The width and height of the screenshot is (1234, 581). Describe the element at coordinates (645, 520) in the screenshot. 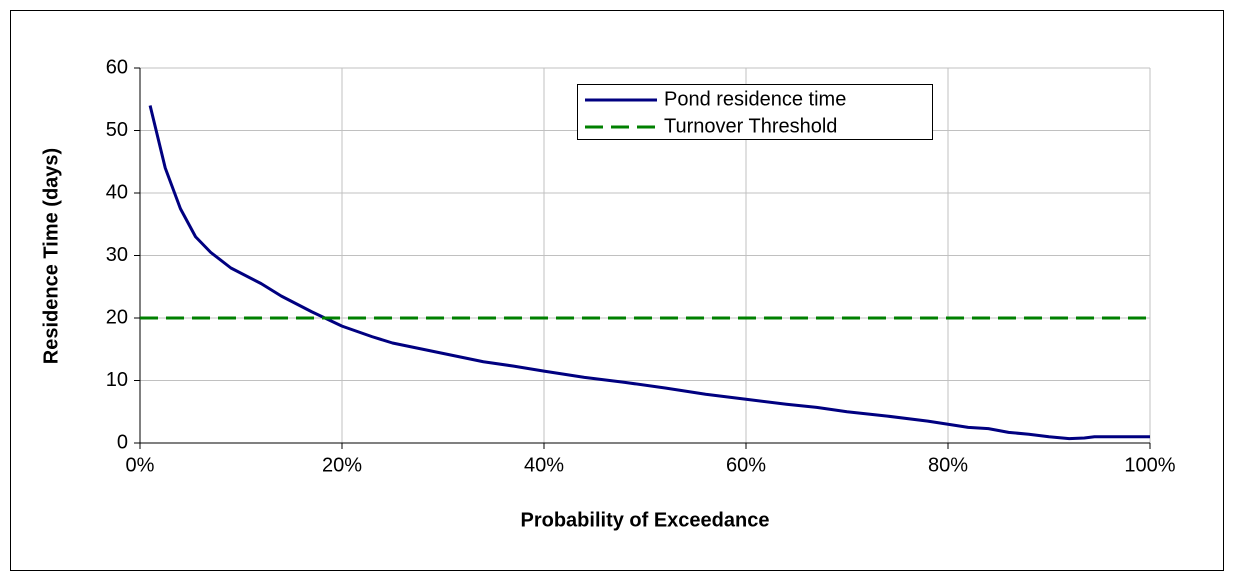

I see `x-axis-label: Probability of Exceedance` at that location.